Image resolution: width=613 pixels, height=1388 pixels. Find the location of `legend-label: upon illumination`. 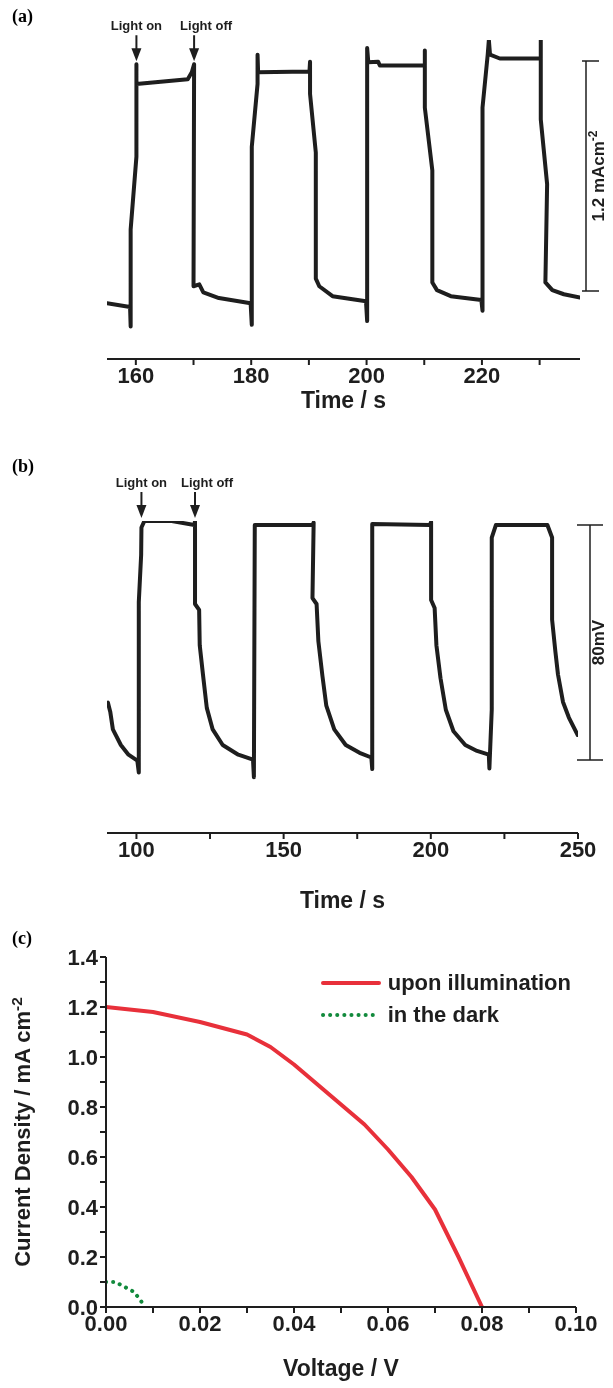

legend-label: upon illumination is located at coordinates (479, 983).